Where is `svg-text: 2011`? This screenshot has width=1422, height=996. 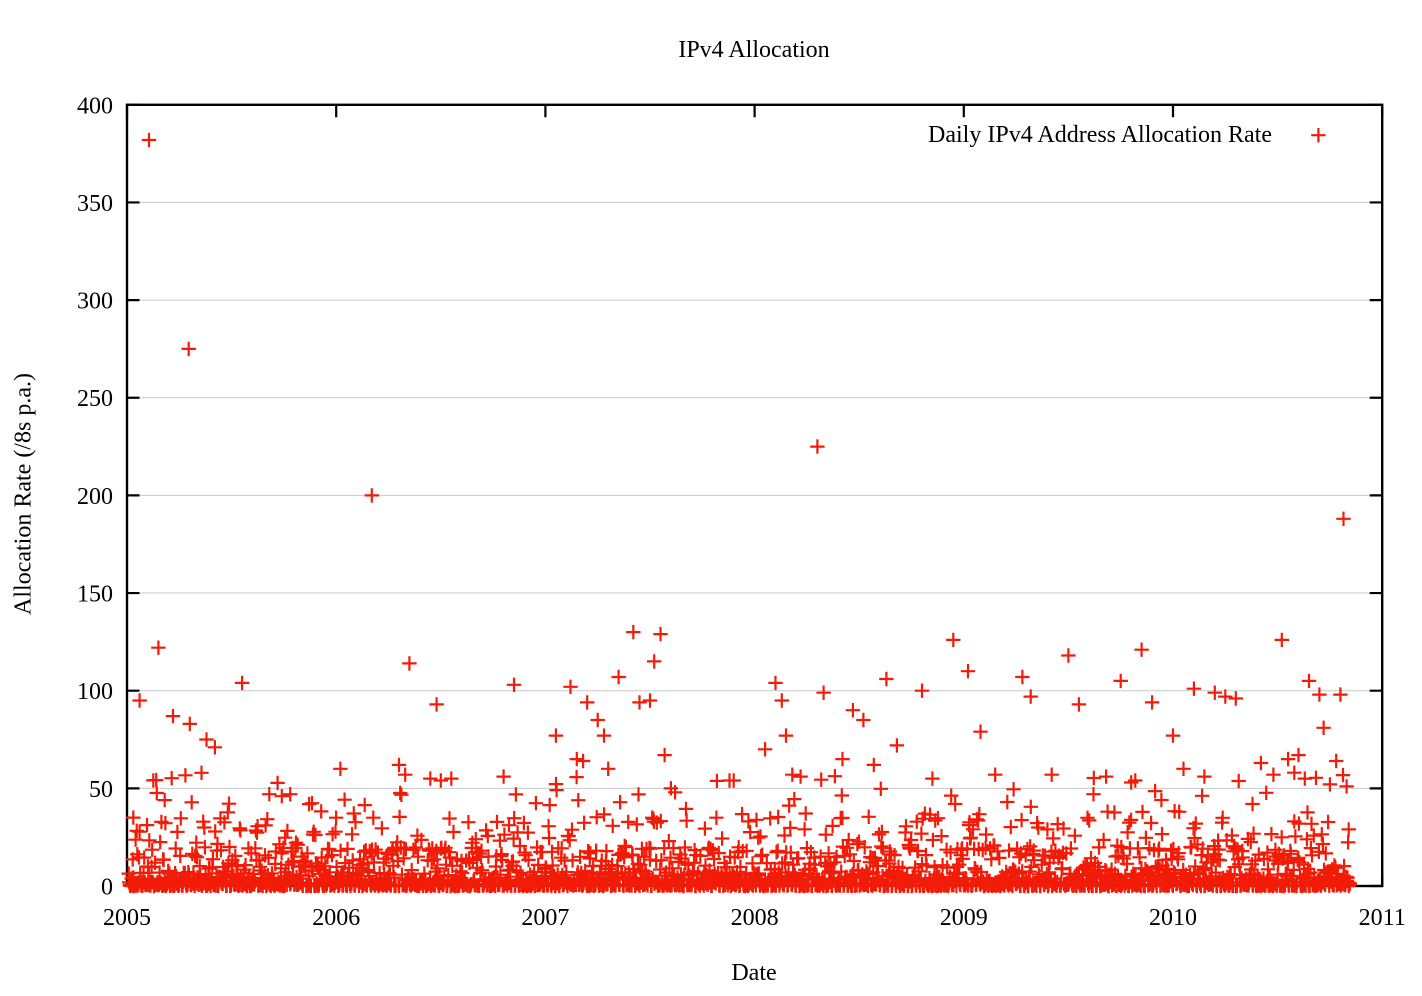 svg-text: 2011 is located at coordinates (1382, 918).